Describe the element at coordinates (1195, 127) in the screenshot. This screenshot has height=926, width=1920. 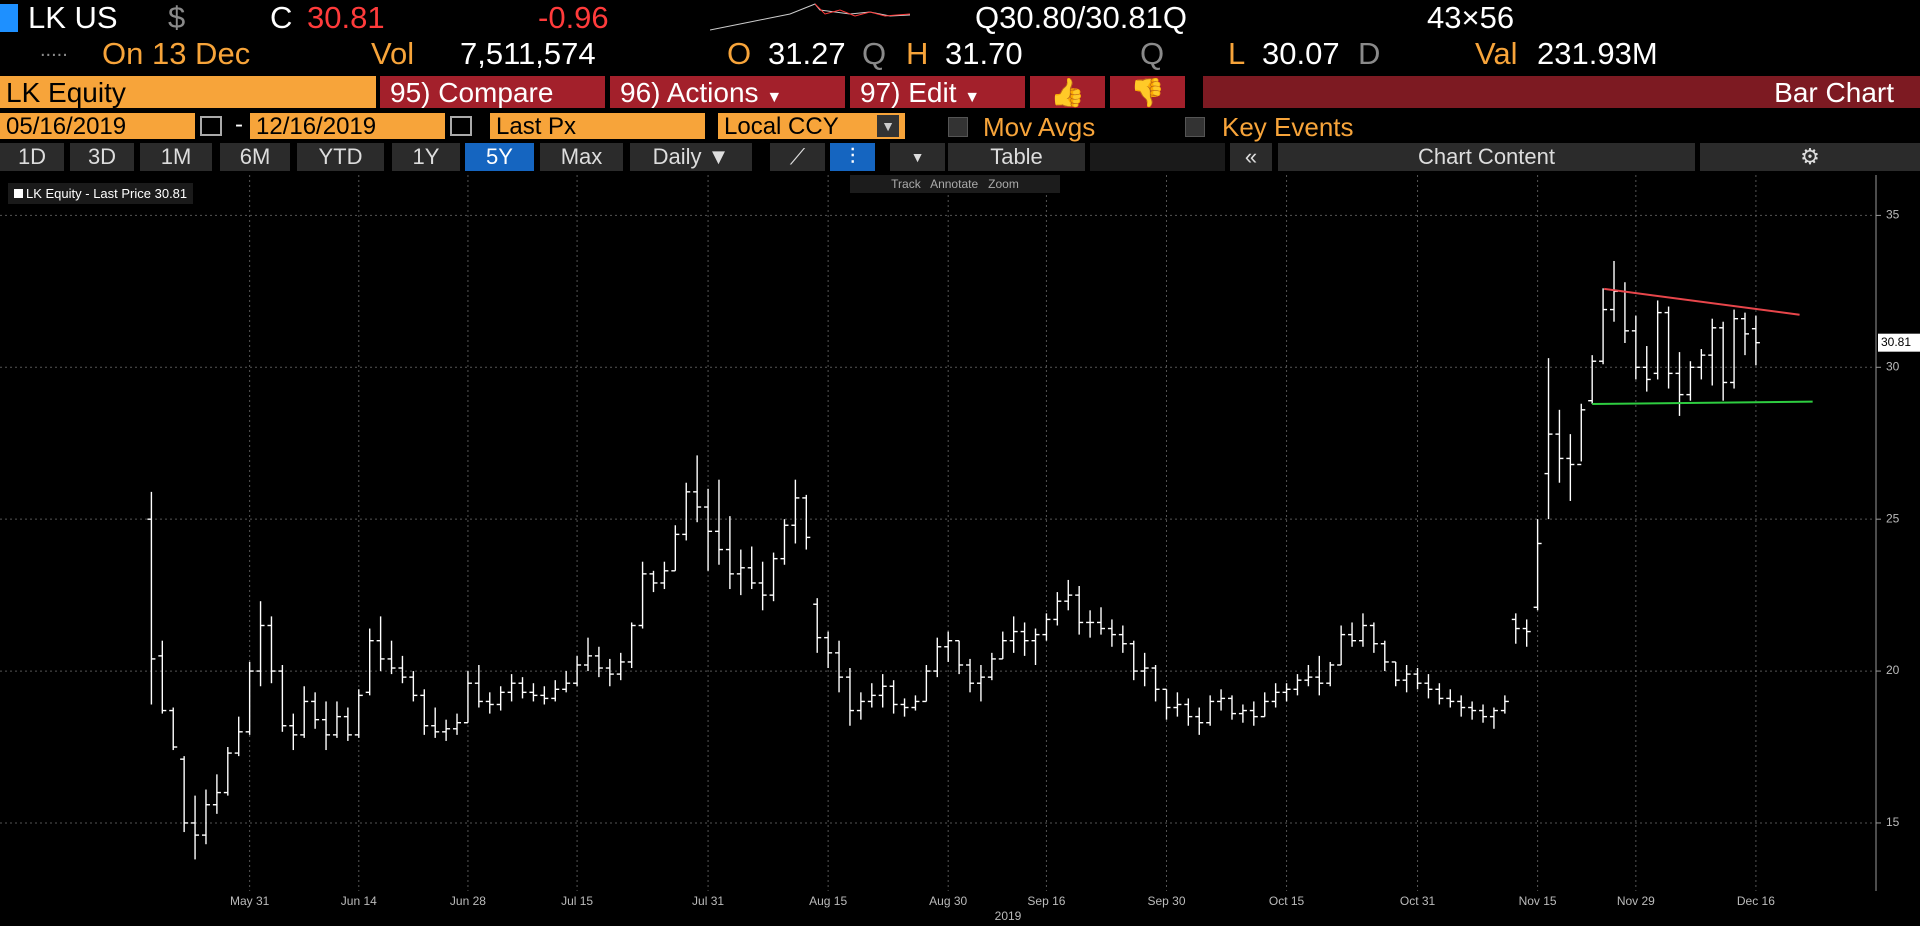
I see `key-events-checkbox` at that location.